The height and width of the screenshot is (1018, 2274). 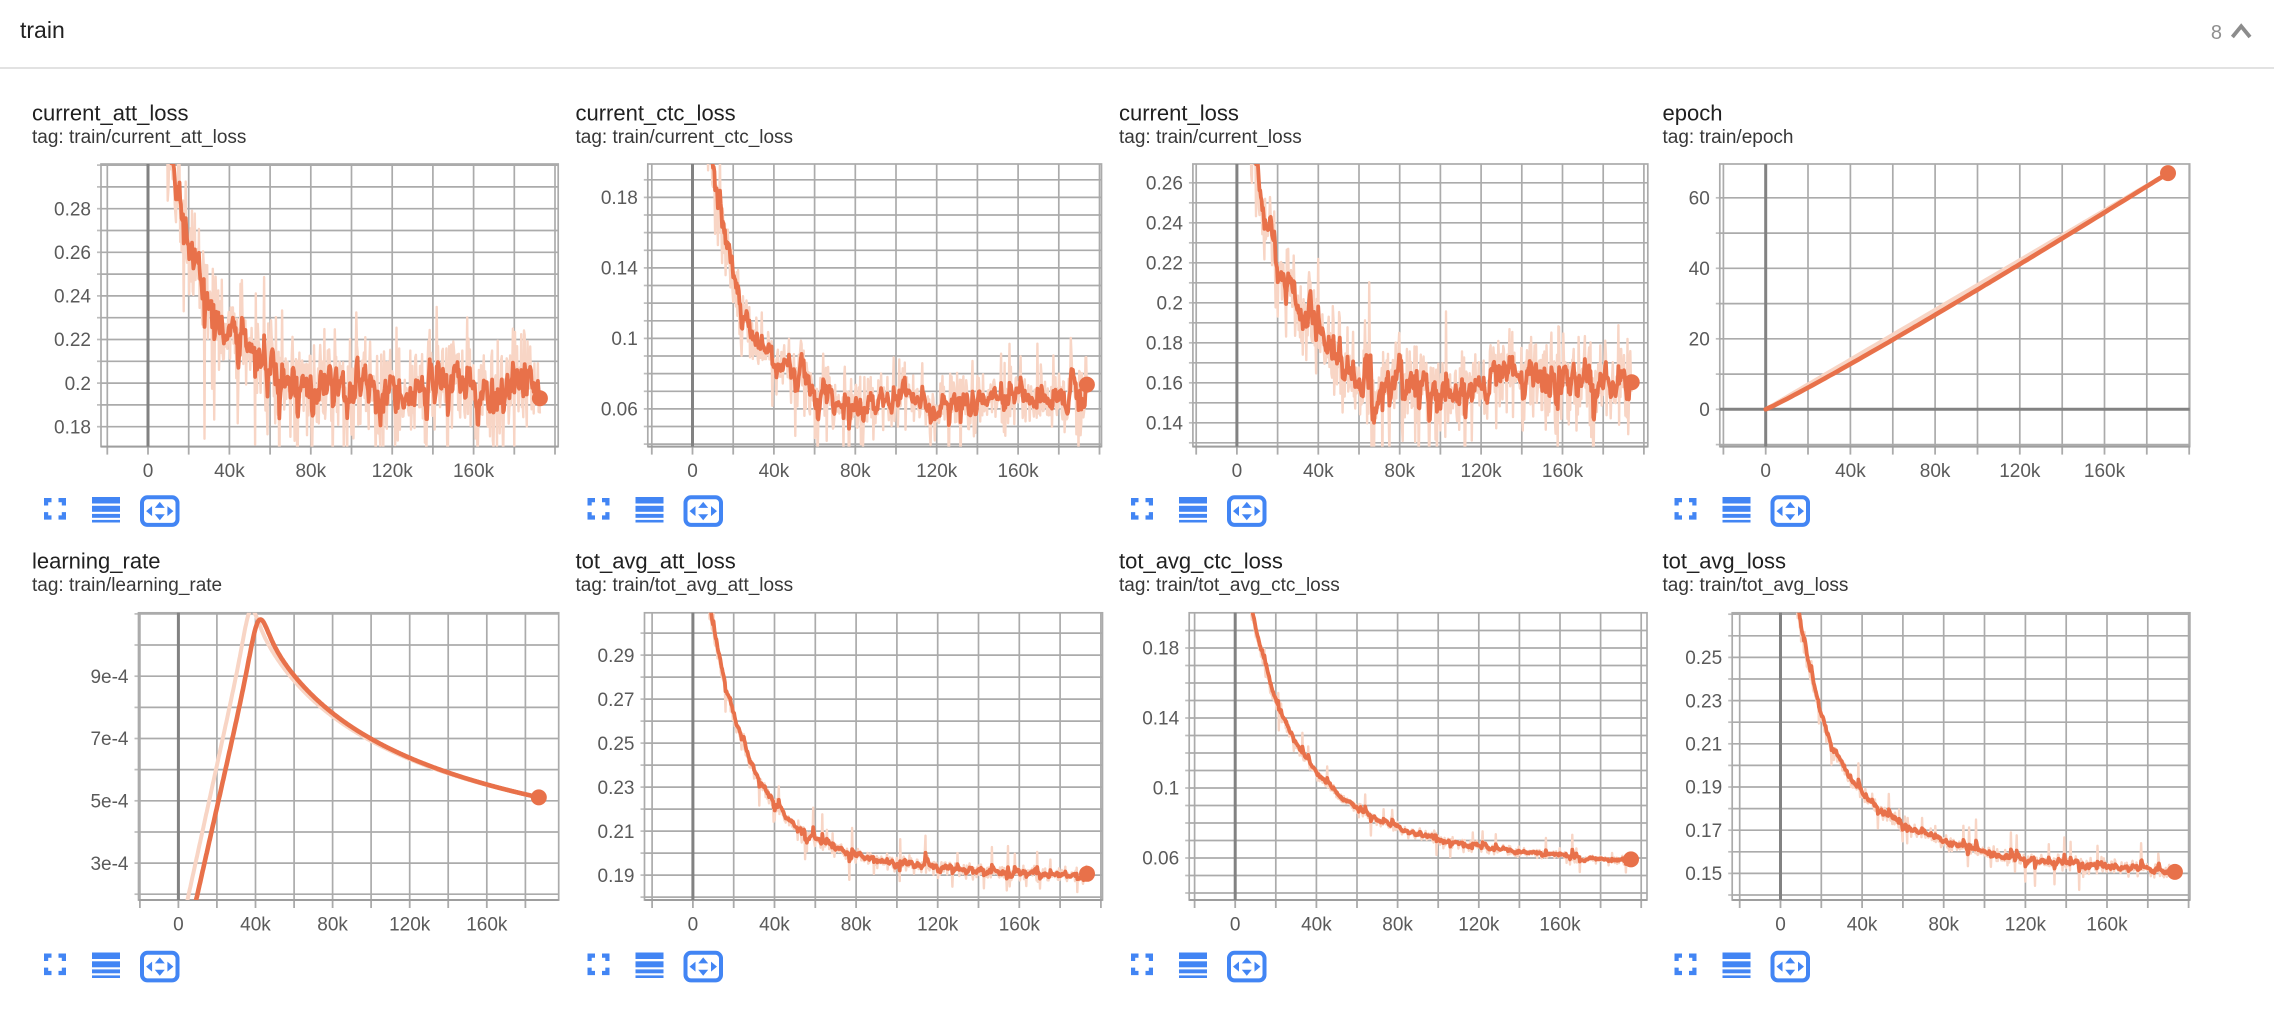 What do you see at coordinates (1693, 112) in the screenshot?
I see `svg-text: epoch` at bounding box center [1693, 112].